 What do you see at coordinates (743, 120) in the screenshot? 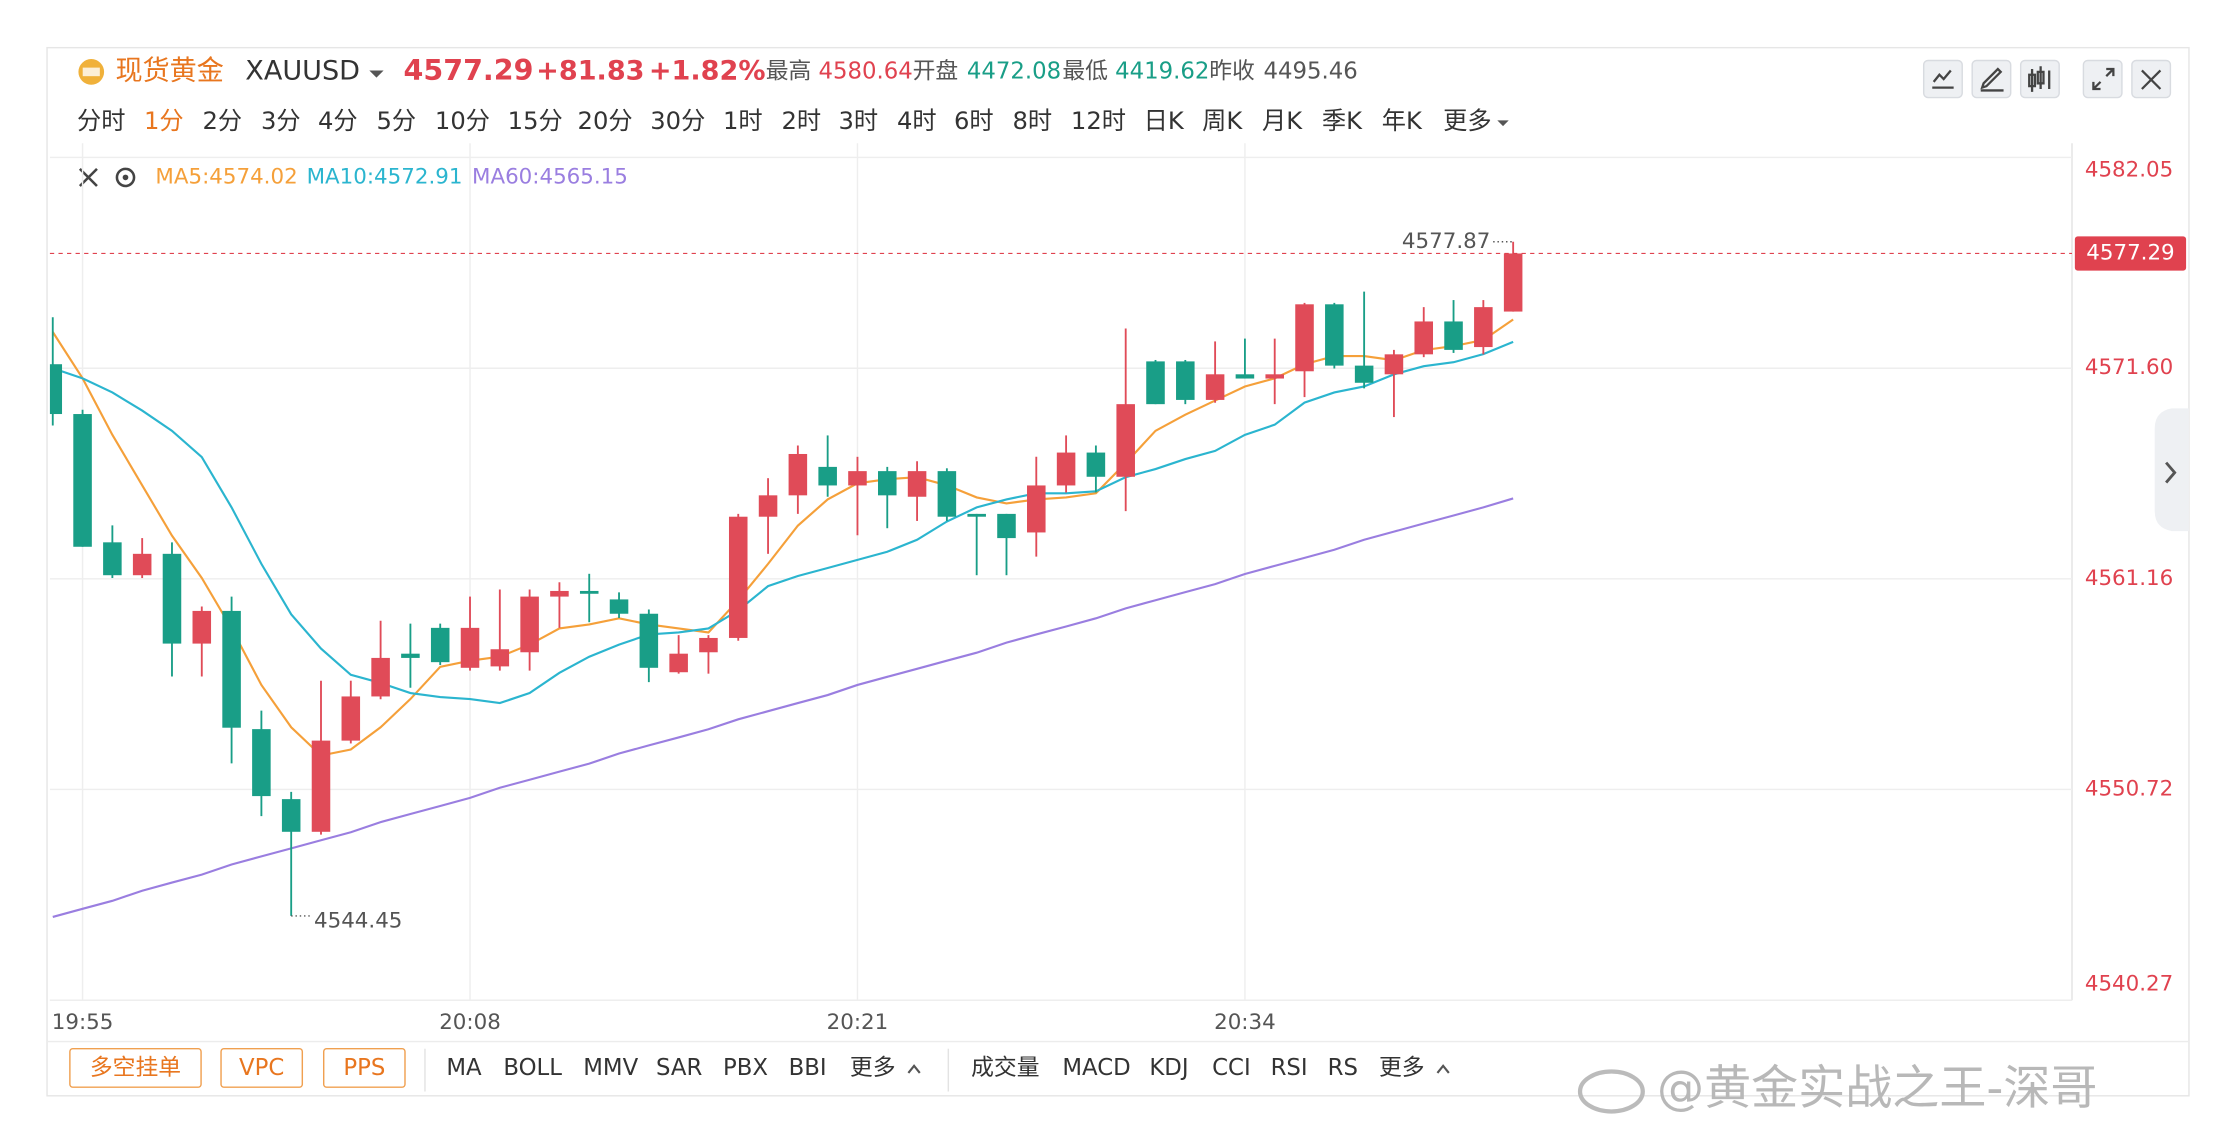
I see `interval-tab: 1时` at bounding box center [743, 120].